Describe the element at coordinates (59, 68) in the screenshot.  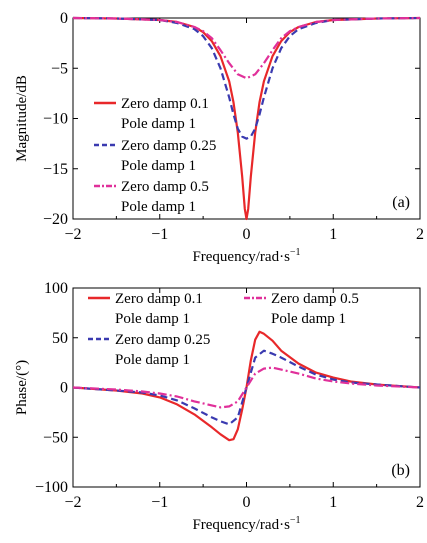
I see `y-tick-label: −5` at that location.